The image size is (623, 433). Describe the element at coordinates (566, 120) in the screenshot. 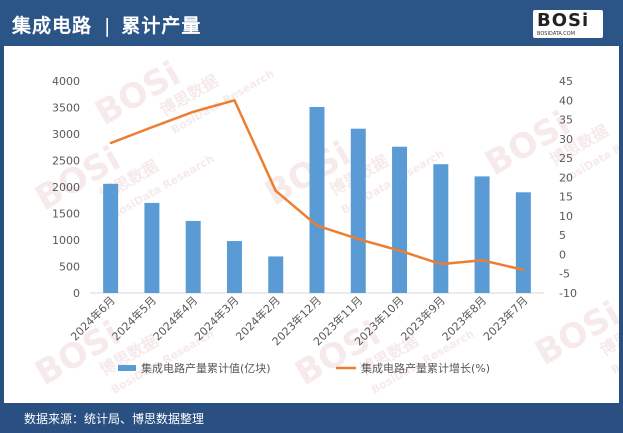

I see `y-right-tick-label: 35` at that location.